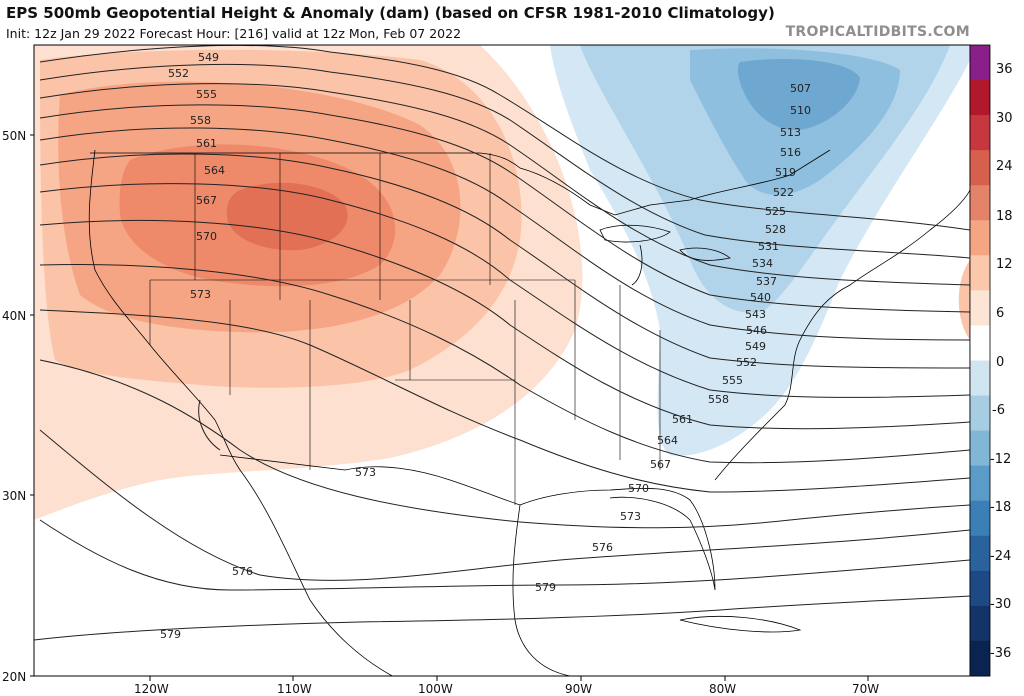 The image size is (1024, 696). Describe the element at coordinates (800, 110) in the screenshot. I see `contour-label: 510` at that location.